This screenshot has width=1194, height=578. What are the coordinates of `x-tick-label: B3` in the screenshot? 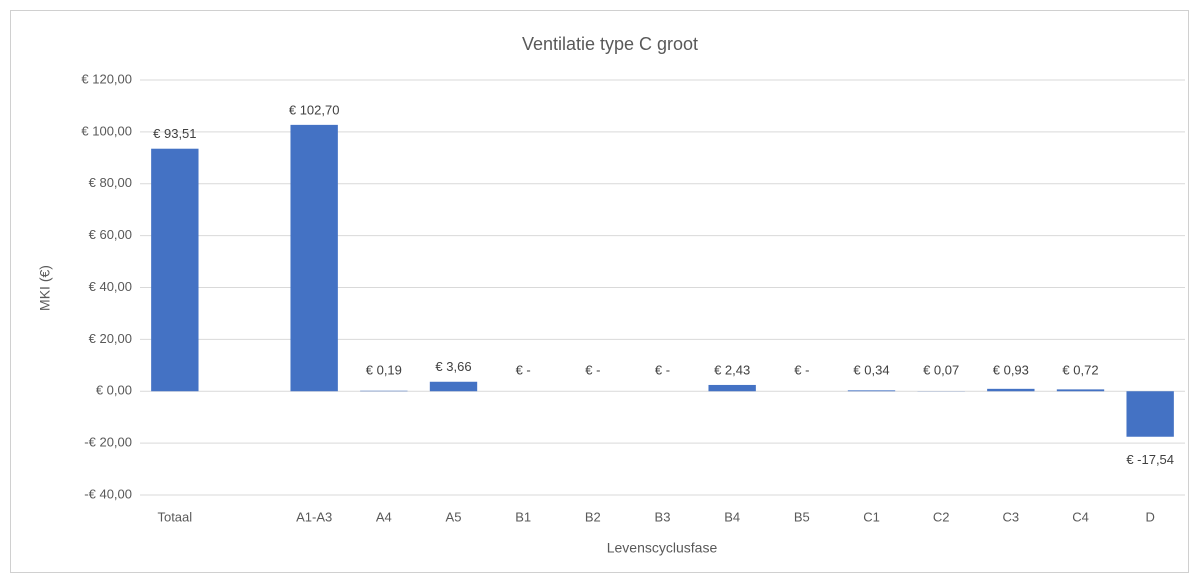 It's located at (663, 516).